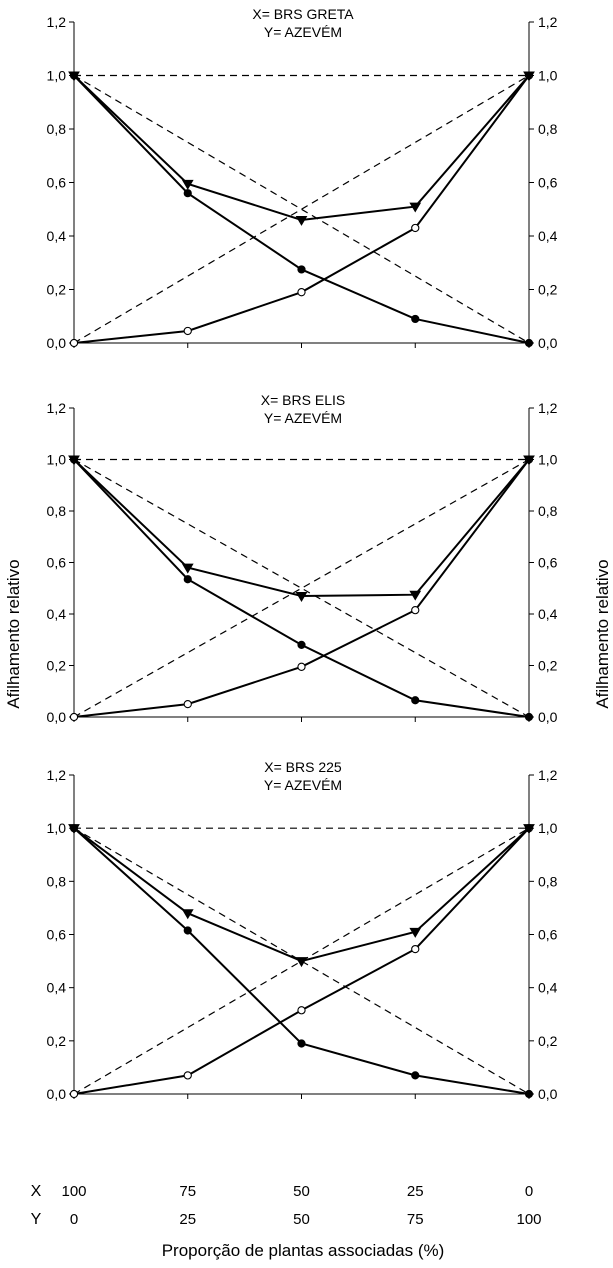 The width and height of the screenshot is (613, 1268). I want to click on x-proportion-label: 0, so click(529, 1191).